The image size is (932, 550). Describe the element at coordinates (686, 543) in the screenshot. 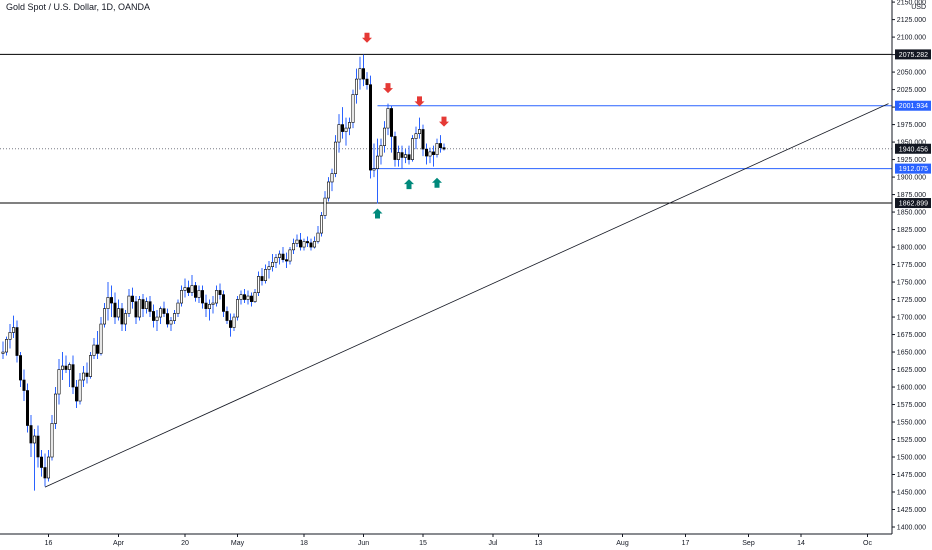

I see `time-tick-label: 17` at that location.